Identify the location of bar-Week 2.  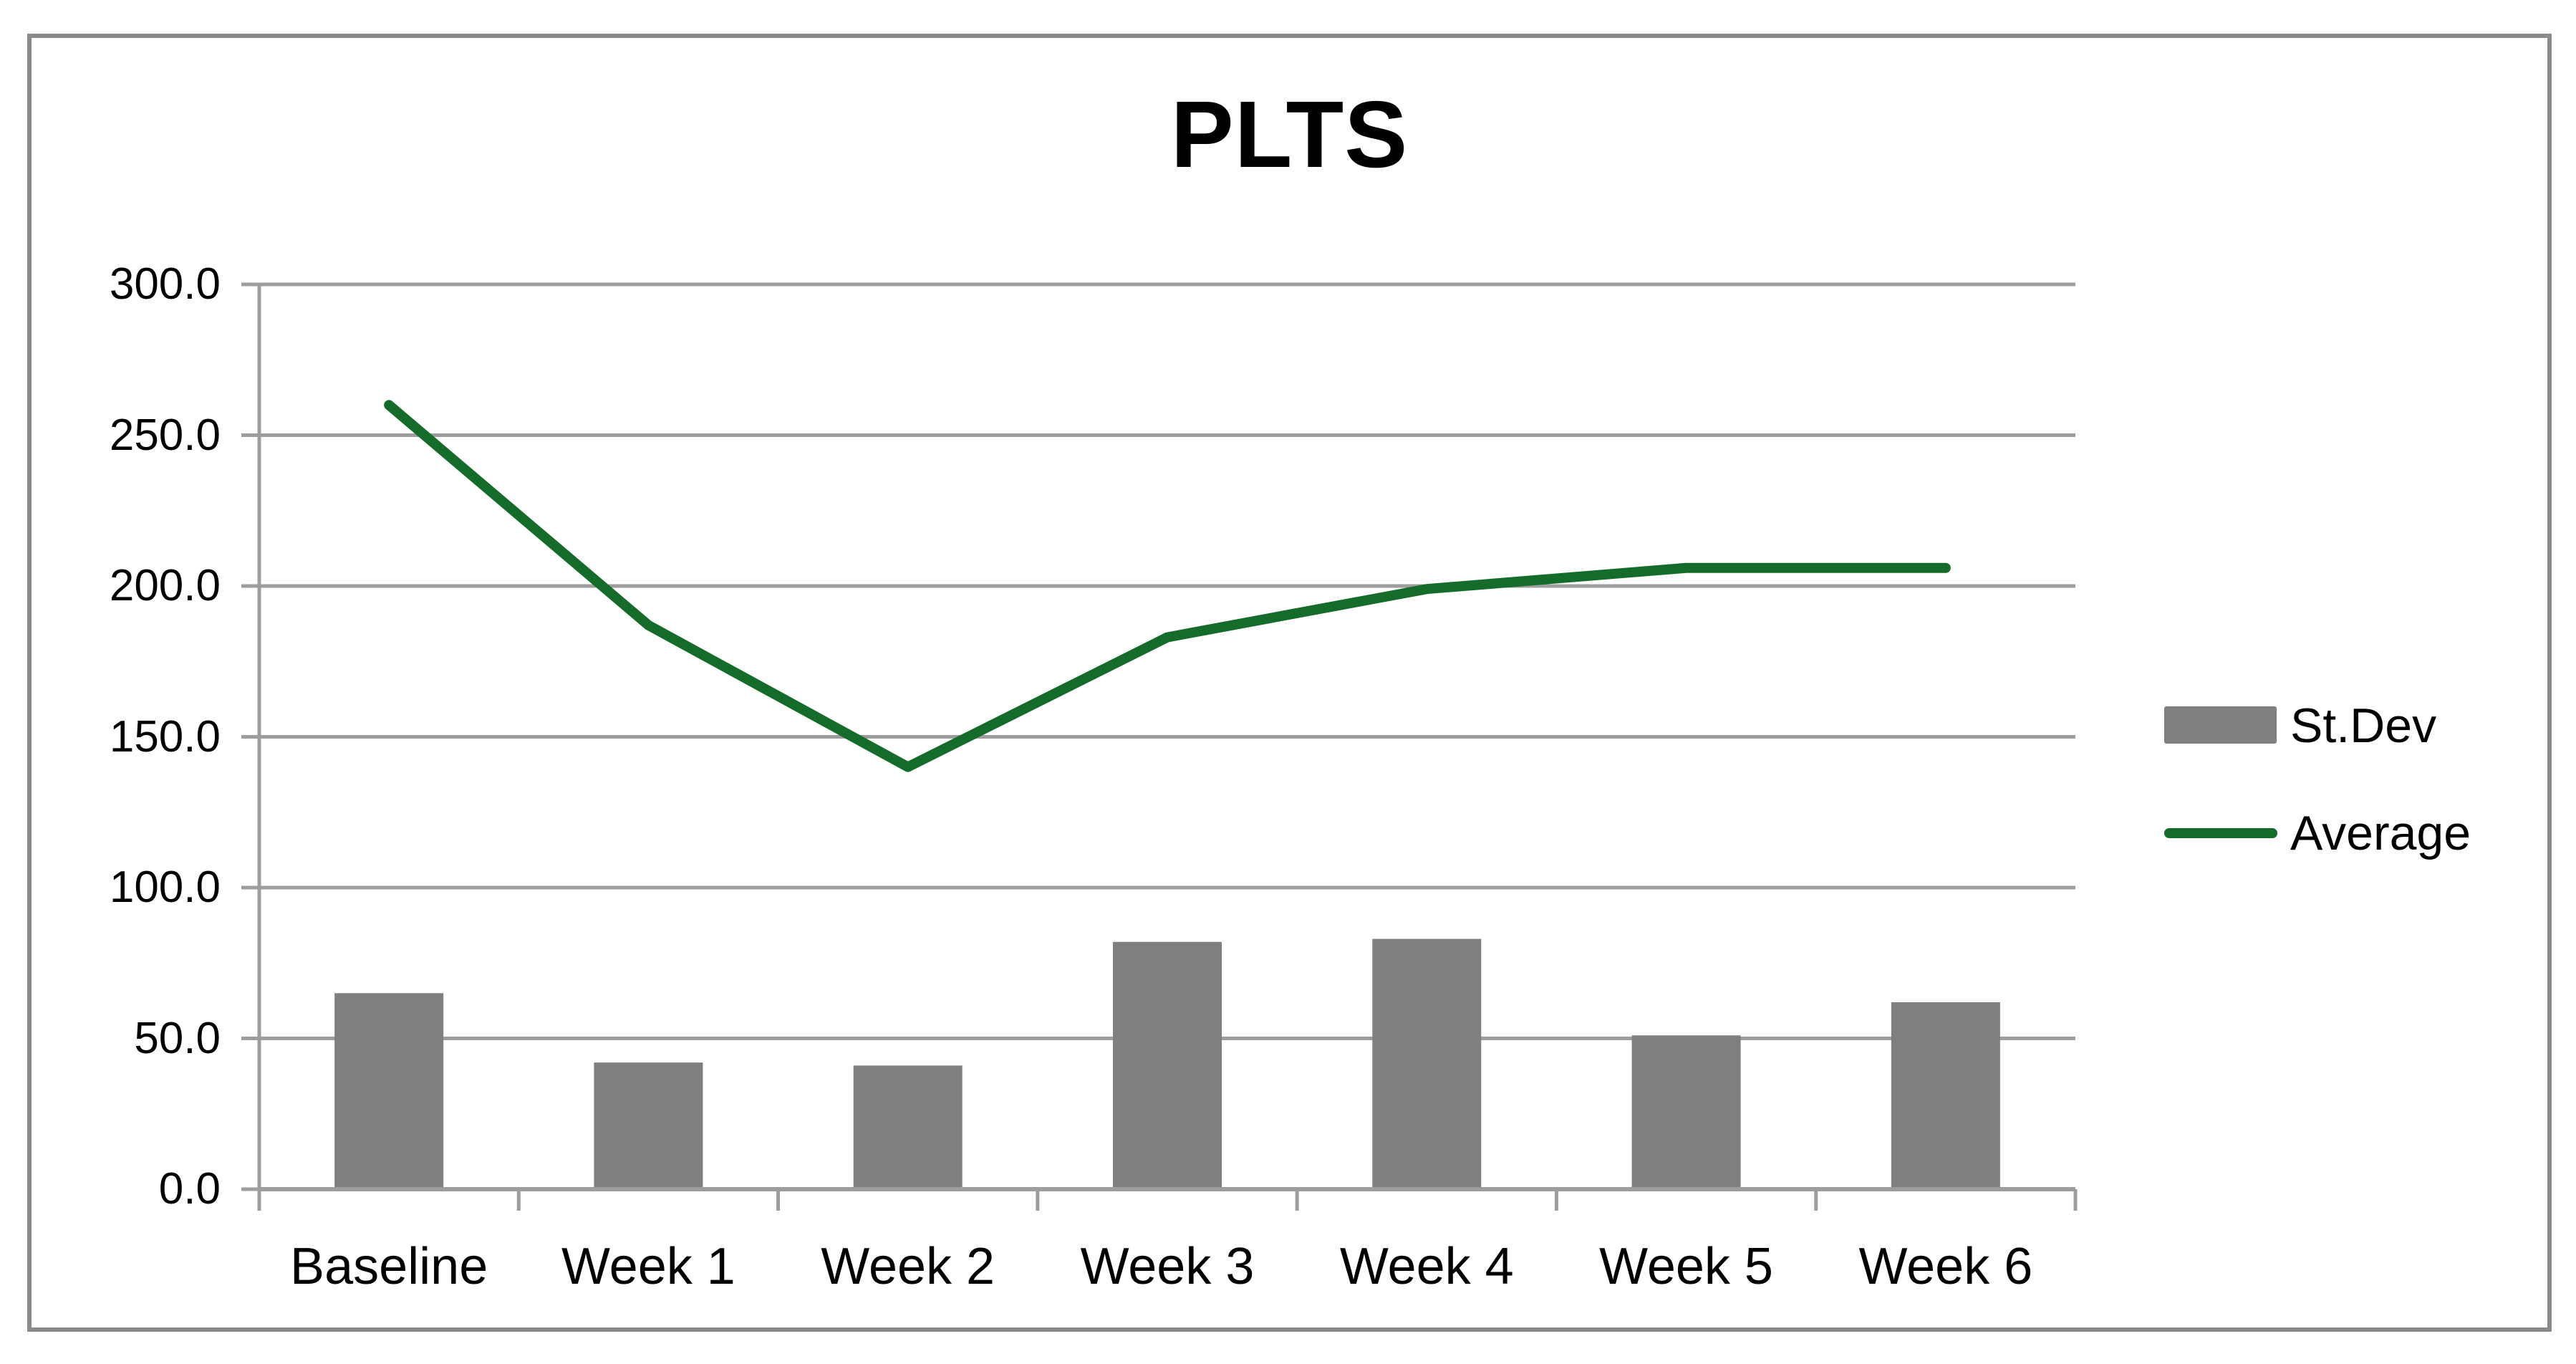
(908, 1127).